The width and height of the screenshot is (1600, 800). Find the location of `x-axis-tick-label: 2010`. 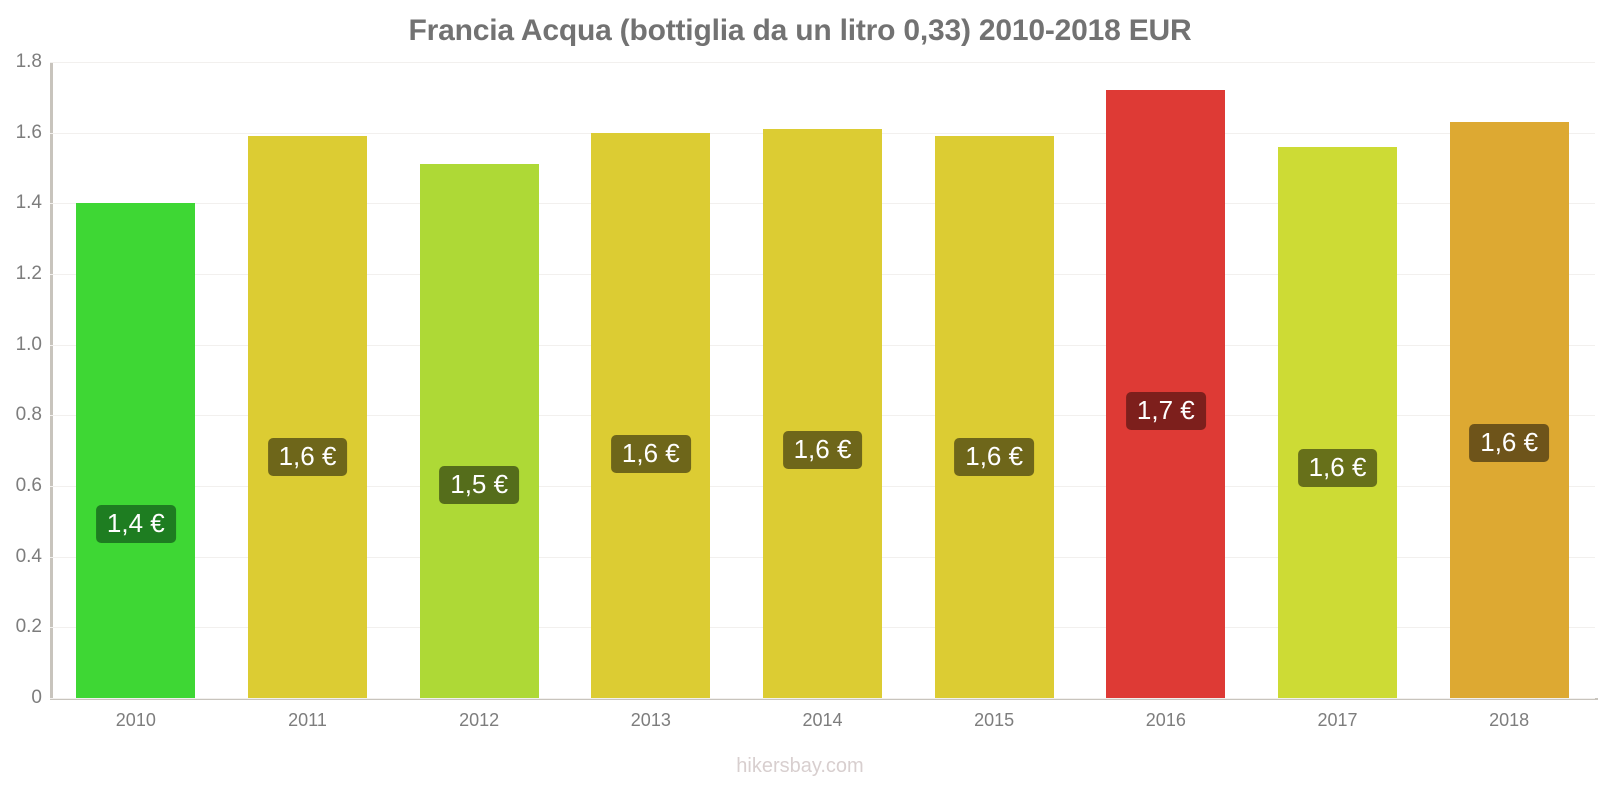

x-axis-tick-label: 2010 is located at coordinates (135, 720).